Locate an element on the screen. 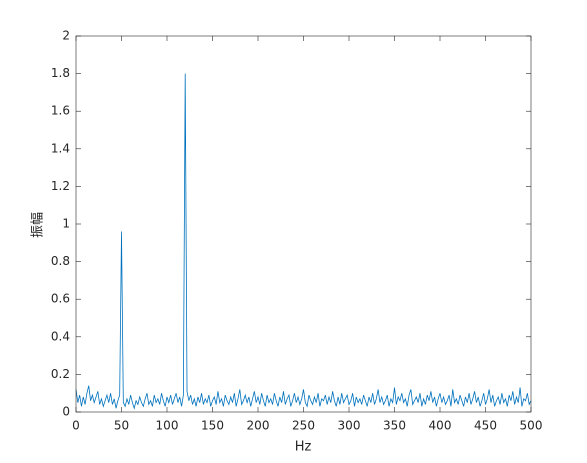  y-tick-label: 0.2 is located at coordinates (60, 374).